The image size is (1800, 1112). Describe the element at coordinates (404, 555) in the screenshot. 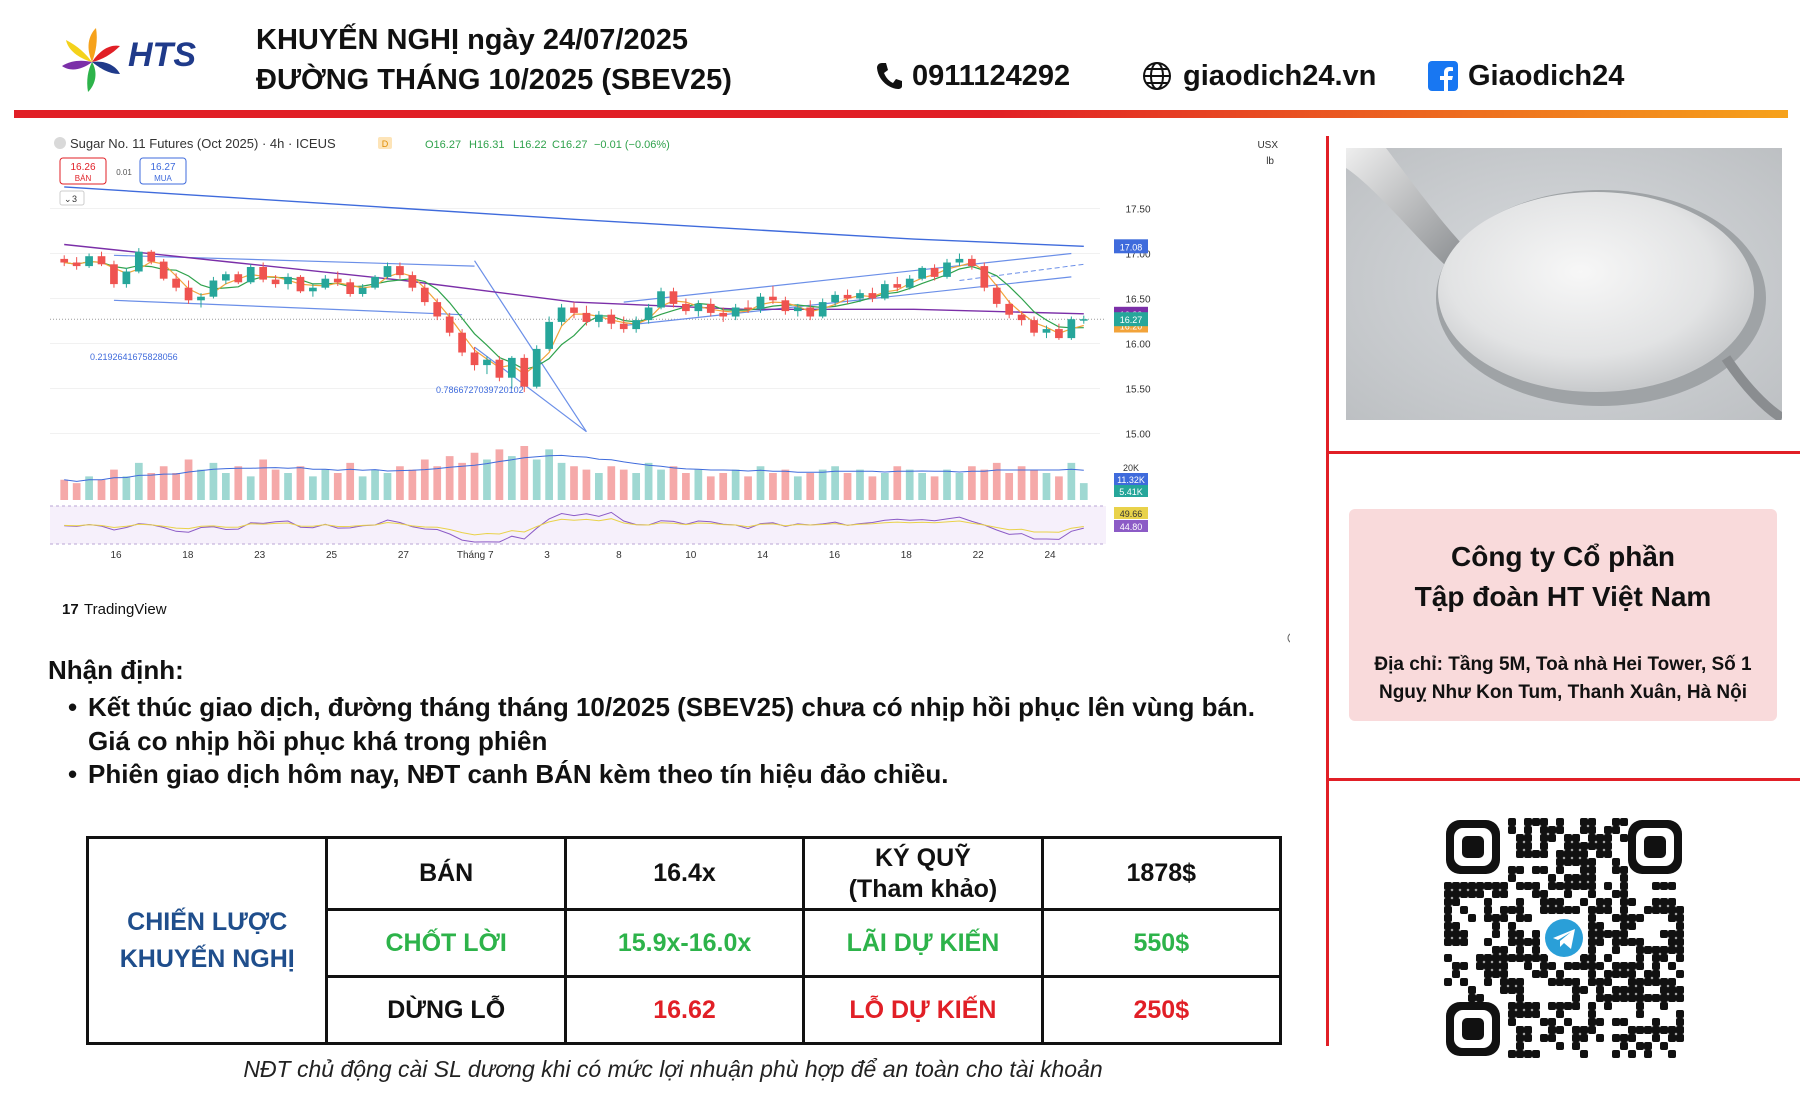

I see `x-tick-label: 27` at that location.